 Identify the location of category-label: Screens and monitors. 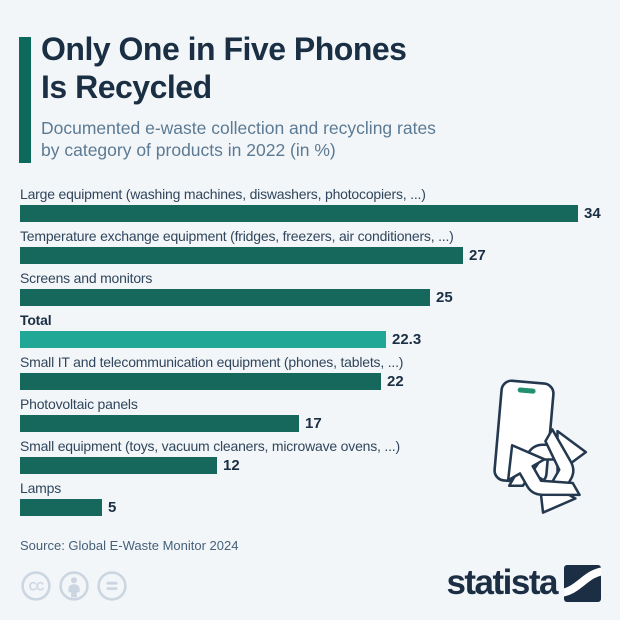
(86, 278).